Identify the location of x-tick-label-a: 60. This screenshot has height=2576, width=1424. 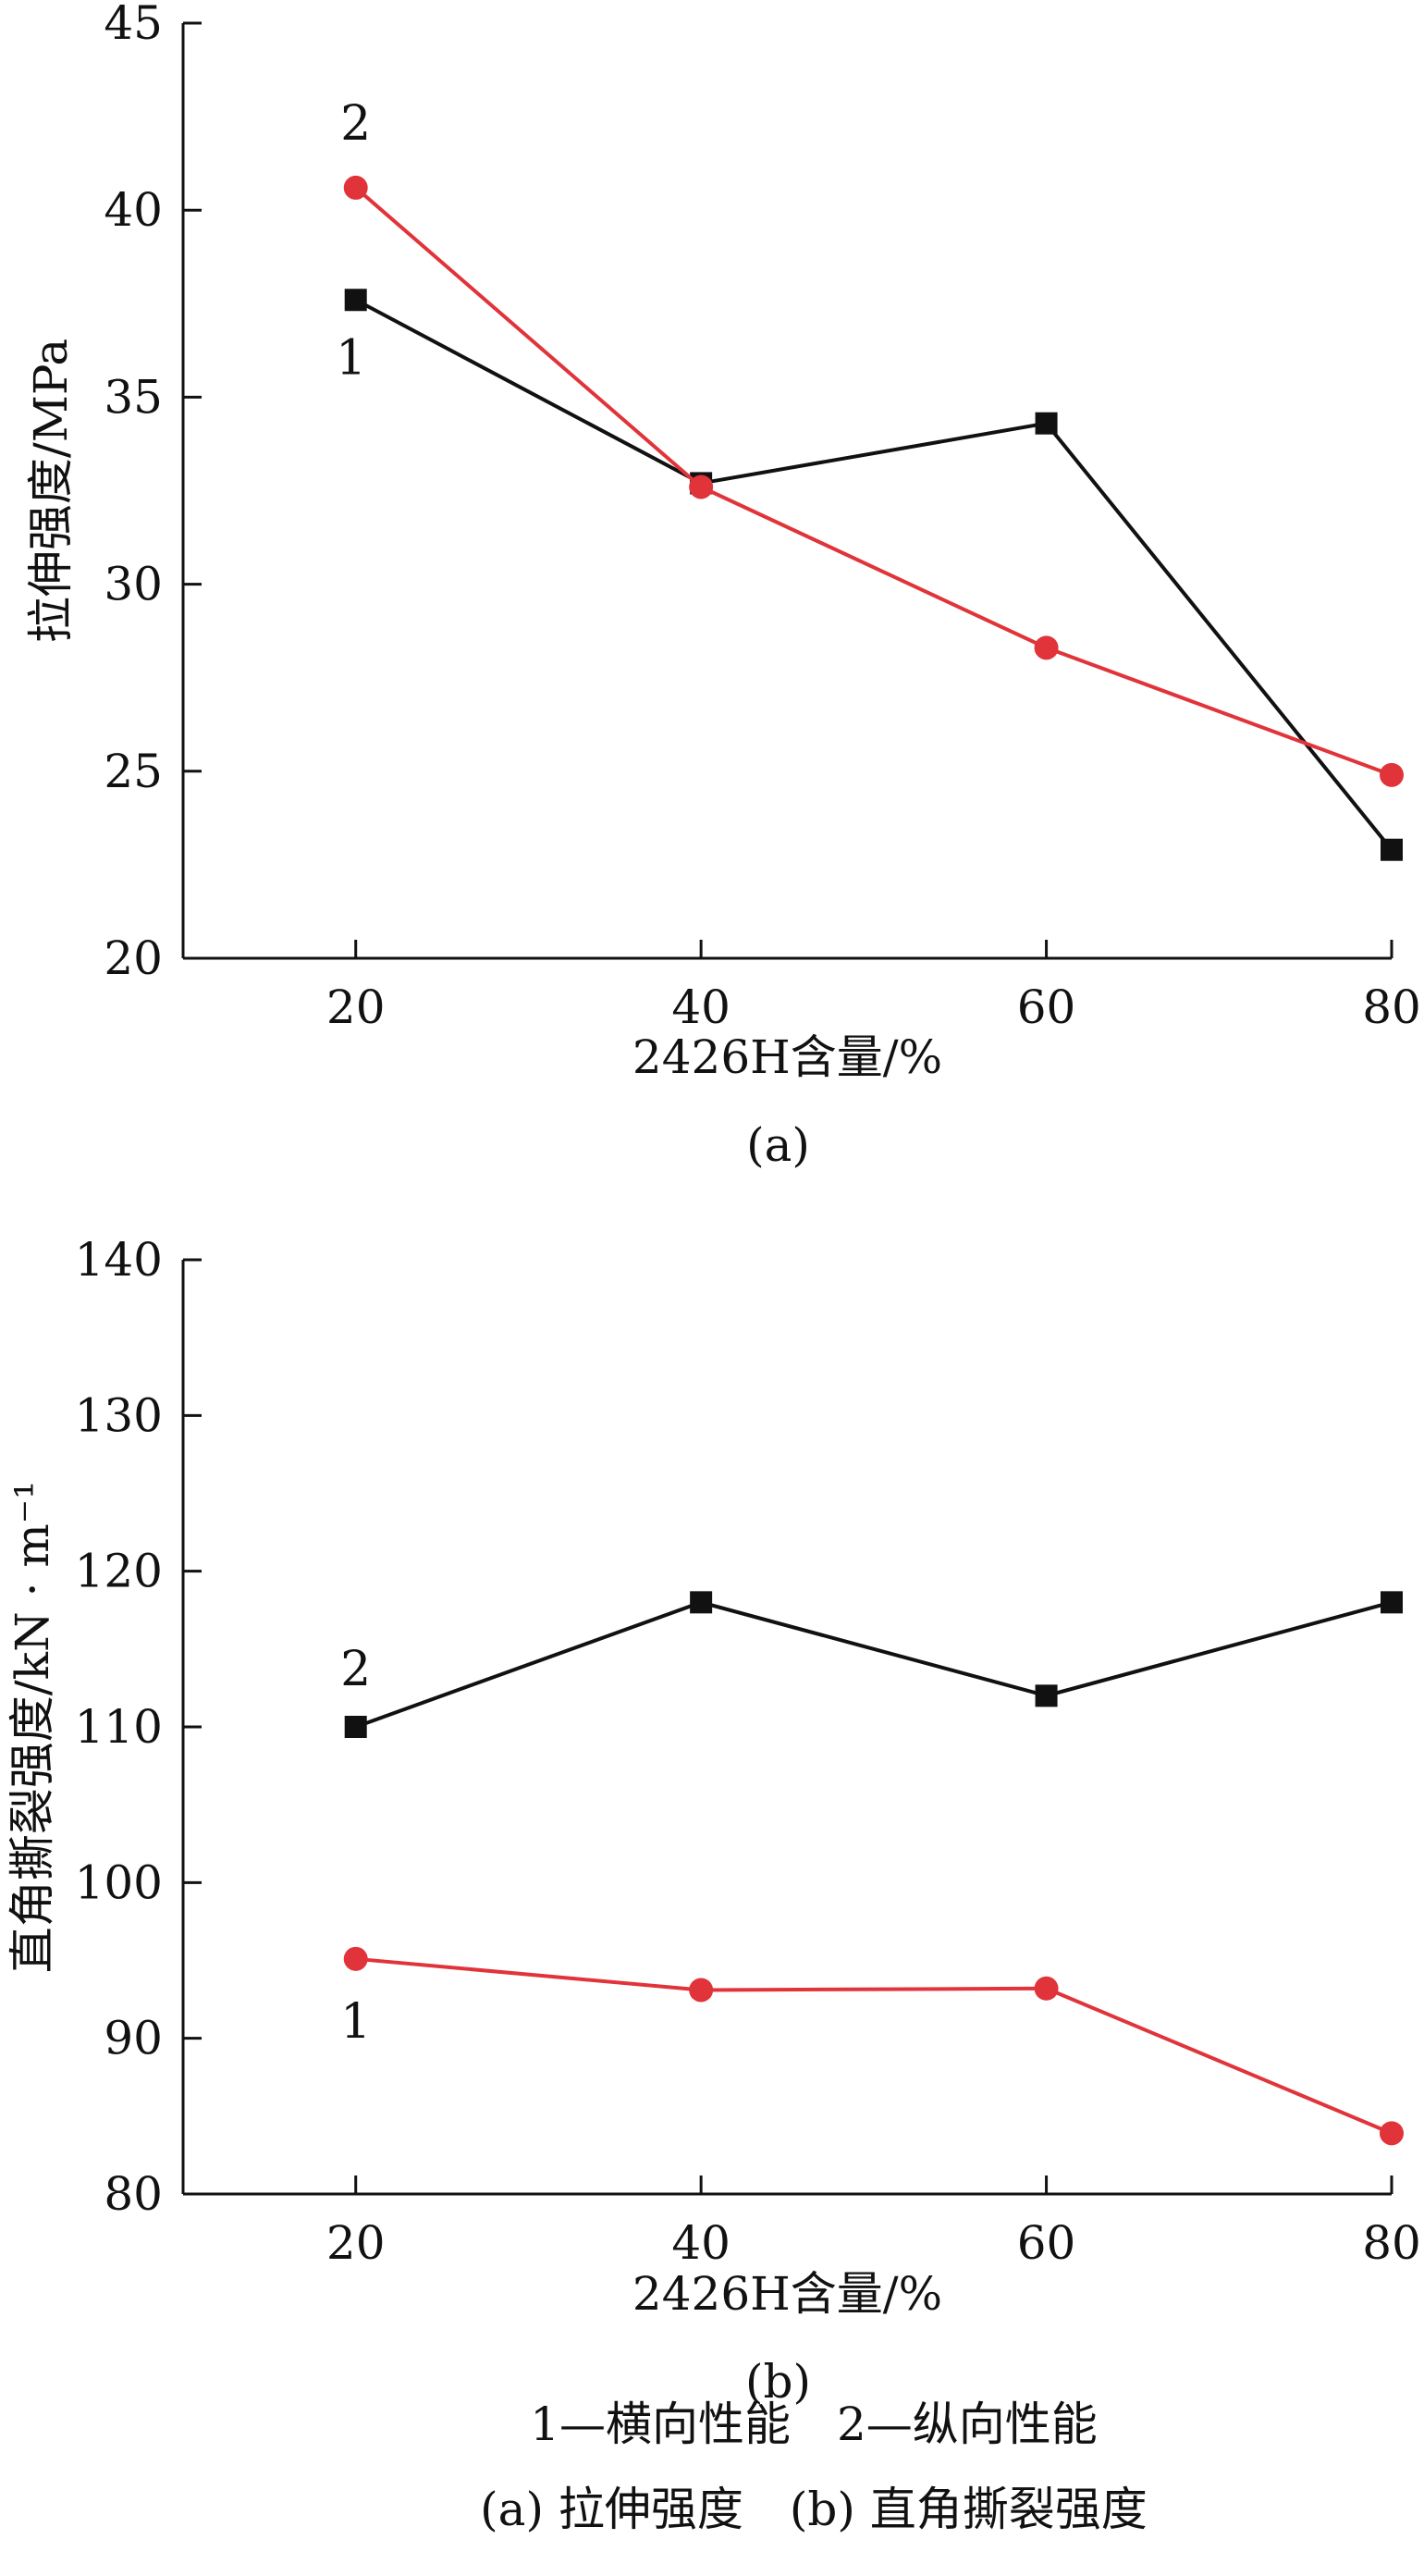
(1046, 1007).